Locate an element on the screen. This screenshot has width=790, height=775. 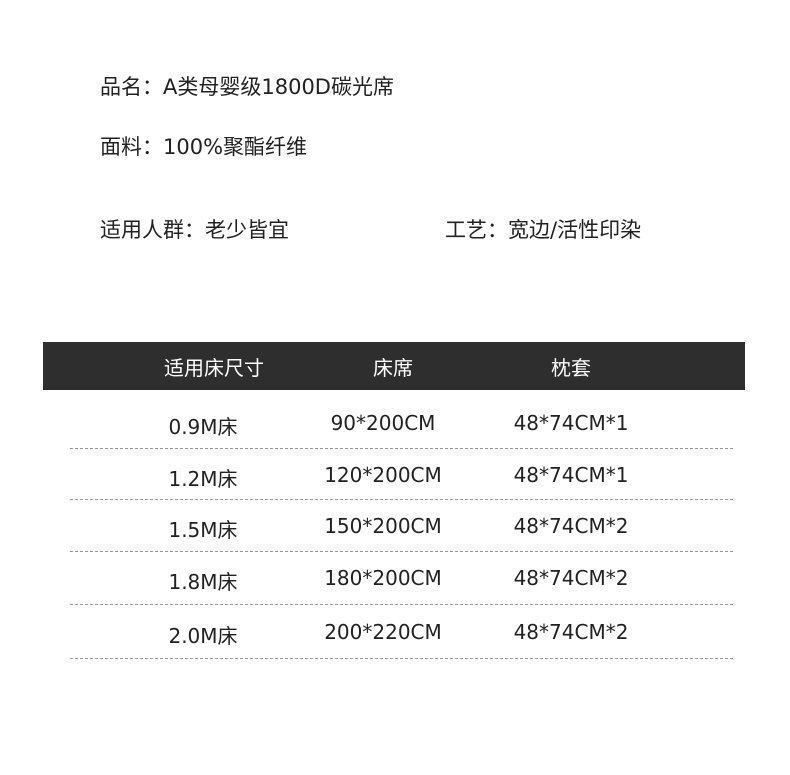
product-name-label: 品名： is located at coordinates (131, 87).